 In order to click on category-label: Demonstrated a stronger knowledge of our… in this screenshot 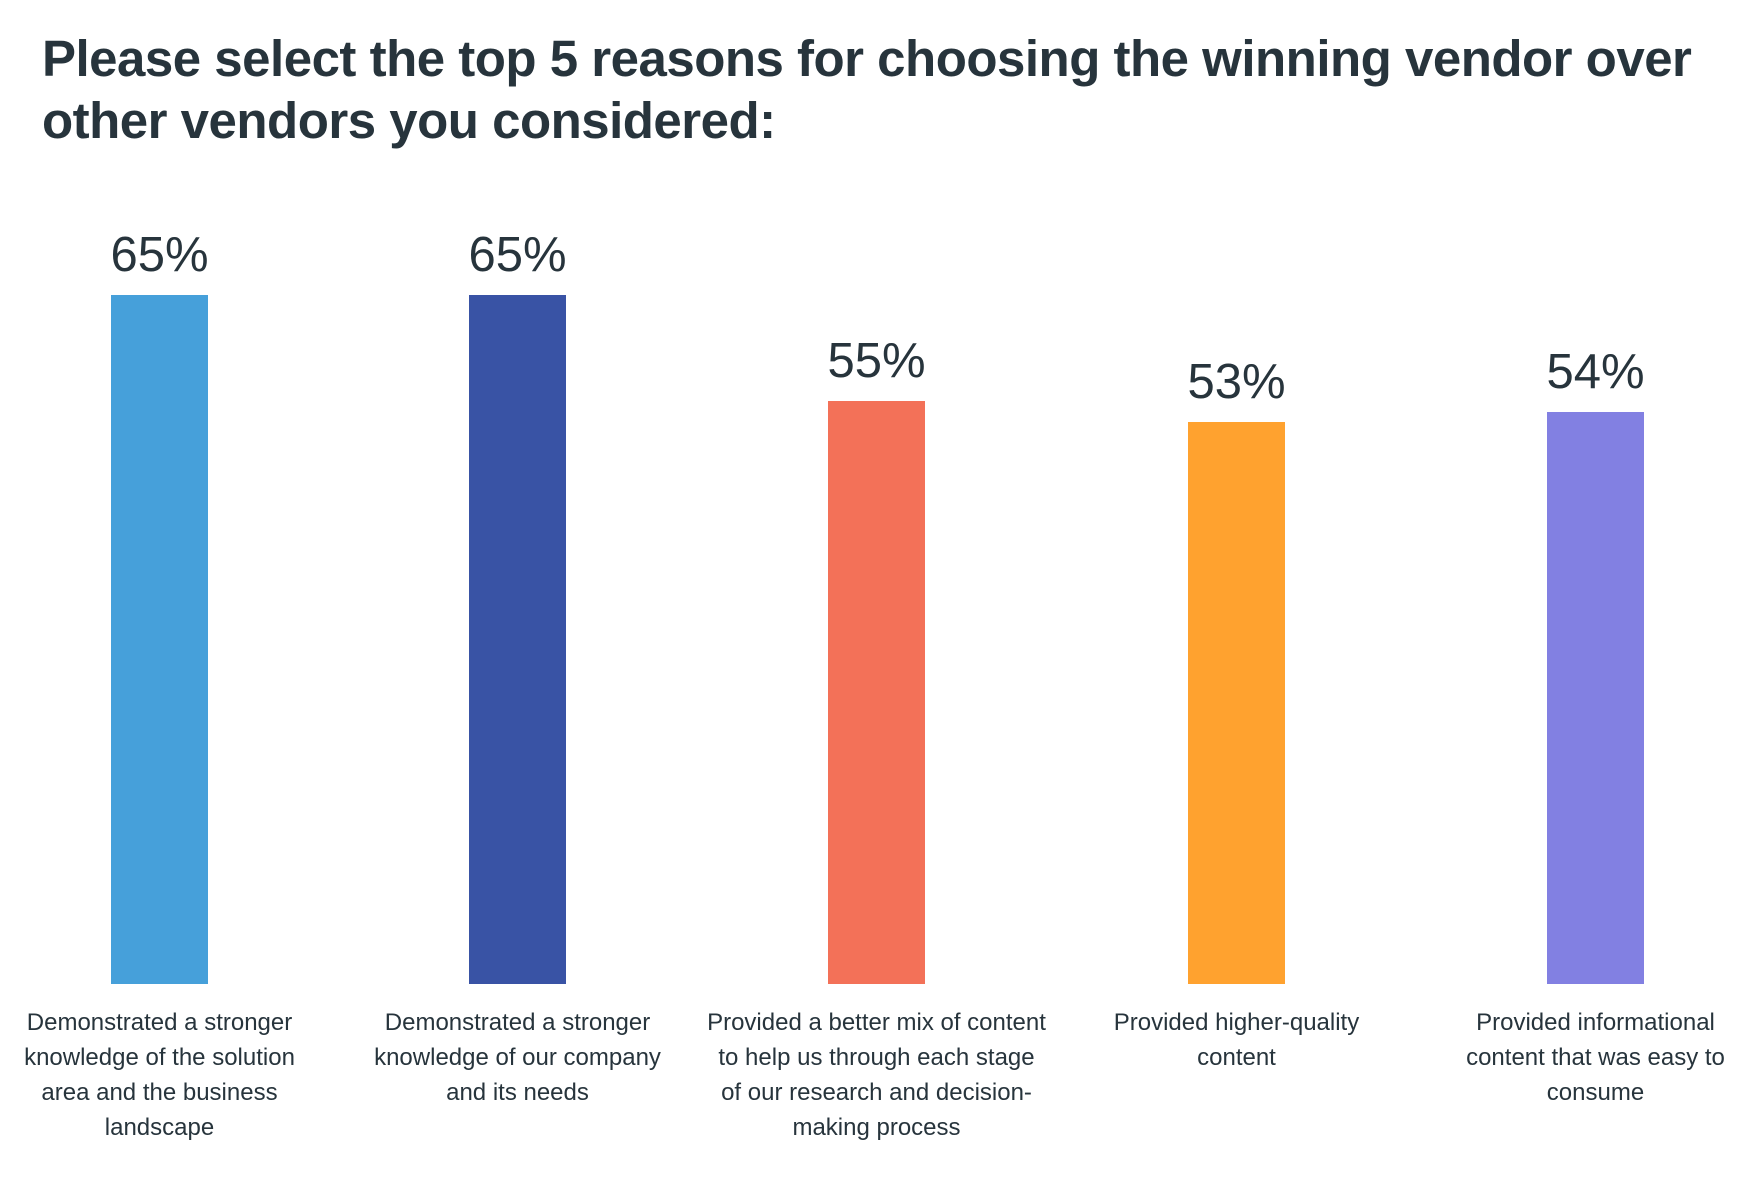, I will do `click(517, 1057)`.